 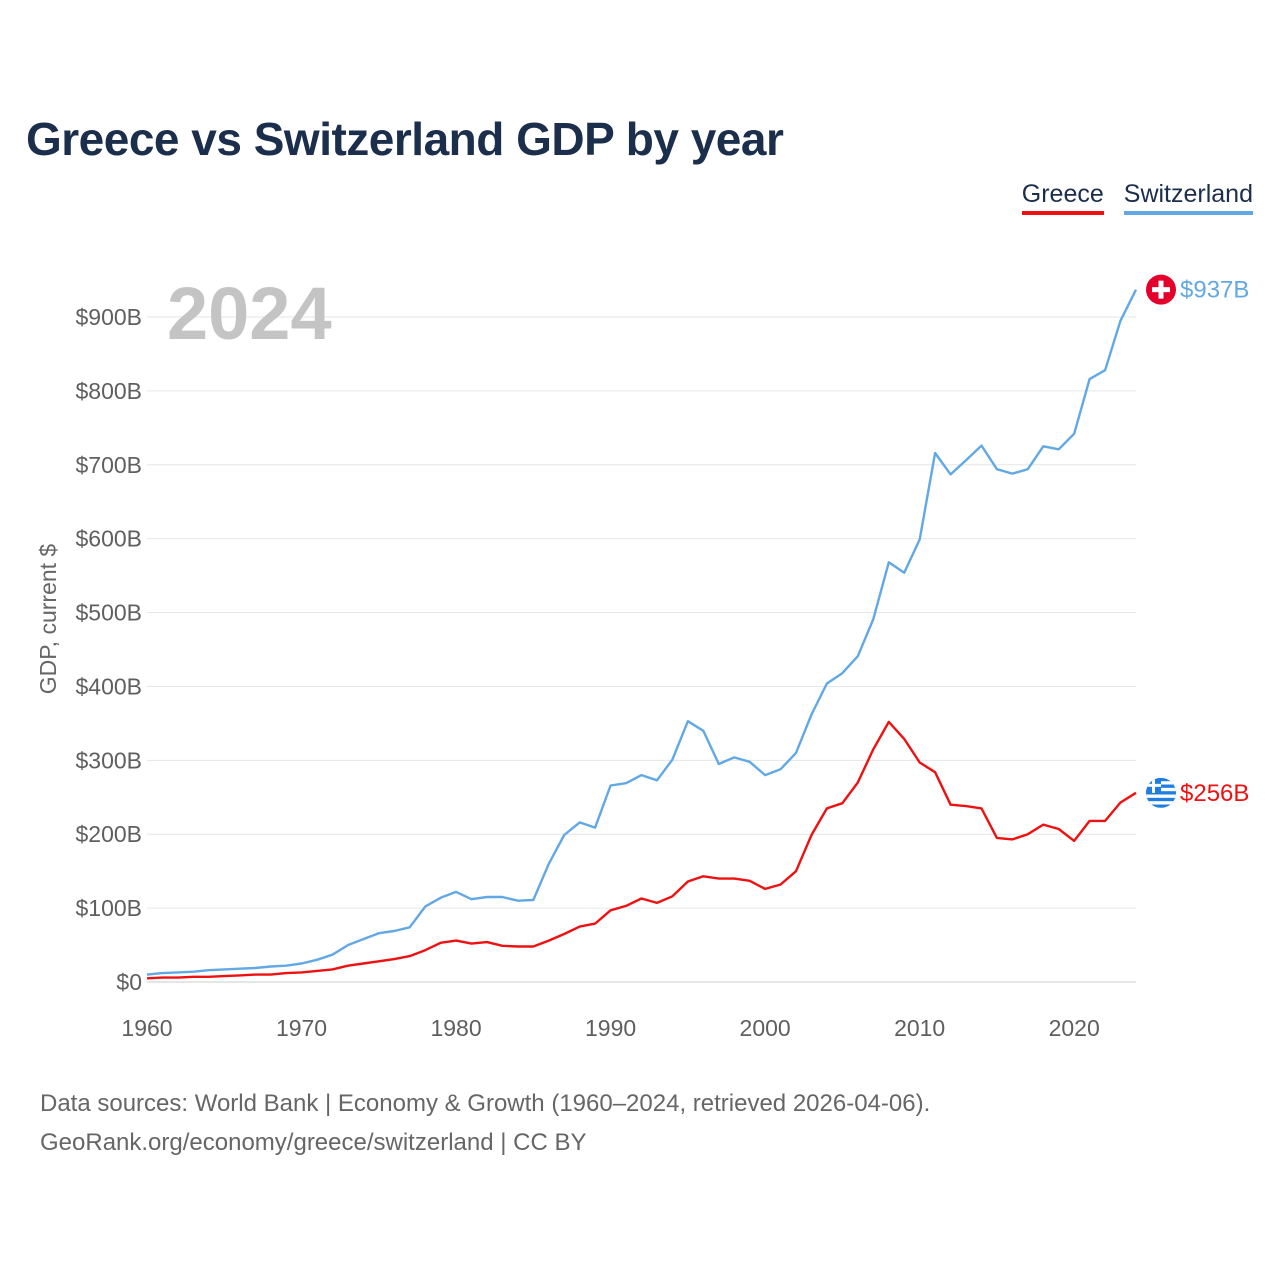 What do you see at coordinates (108, 760) in the screenshot?
I see `y-tick-label: $300B` at bounding box center [108, 760].